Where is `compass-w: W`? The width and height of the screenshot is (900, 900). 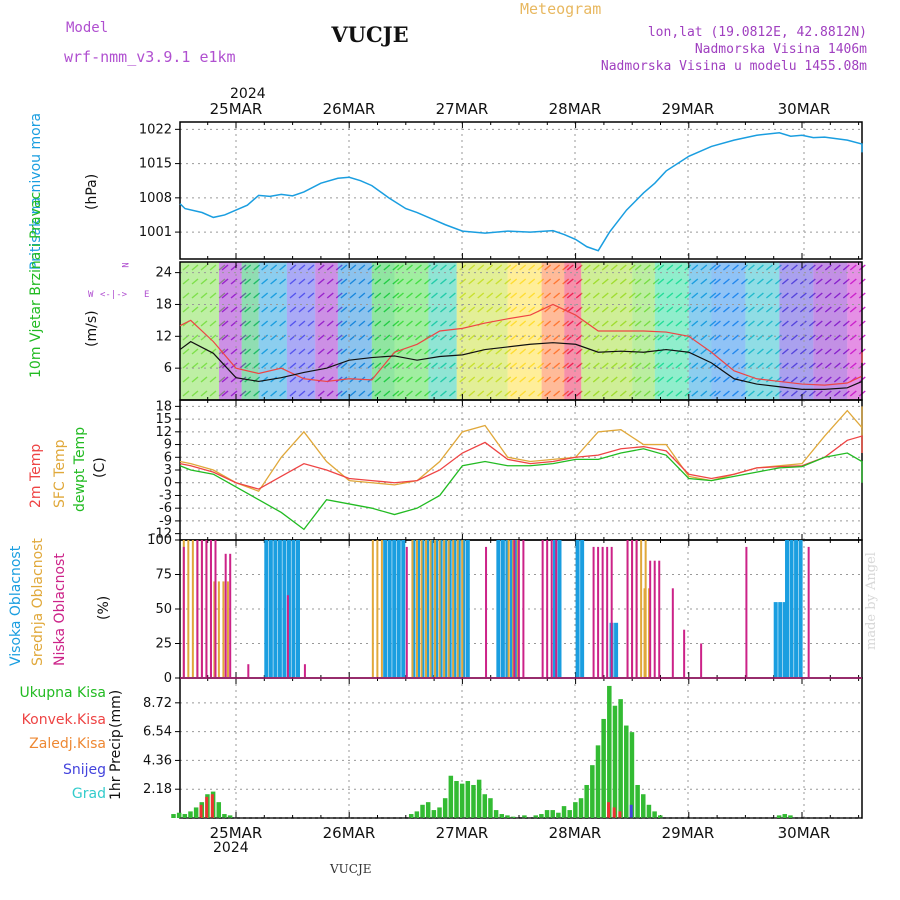
compass-w: W is located at coordinates (91, 295).